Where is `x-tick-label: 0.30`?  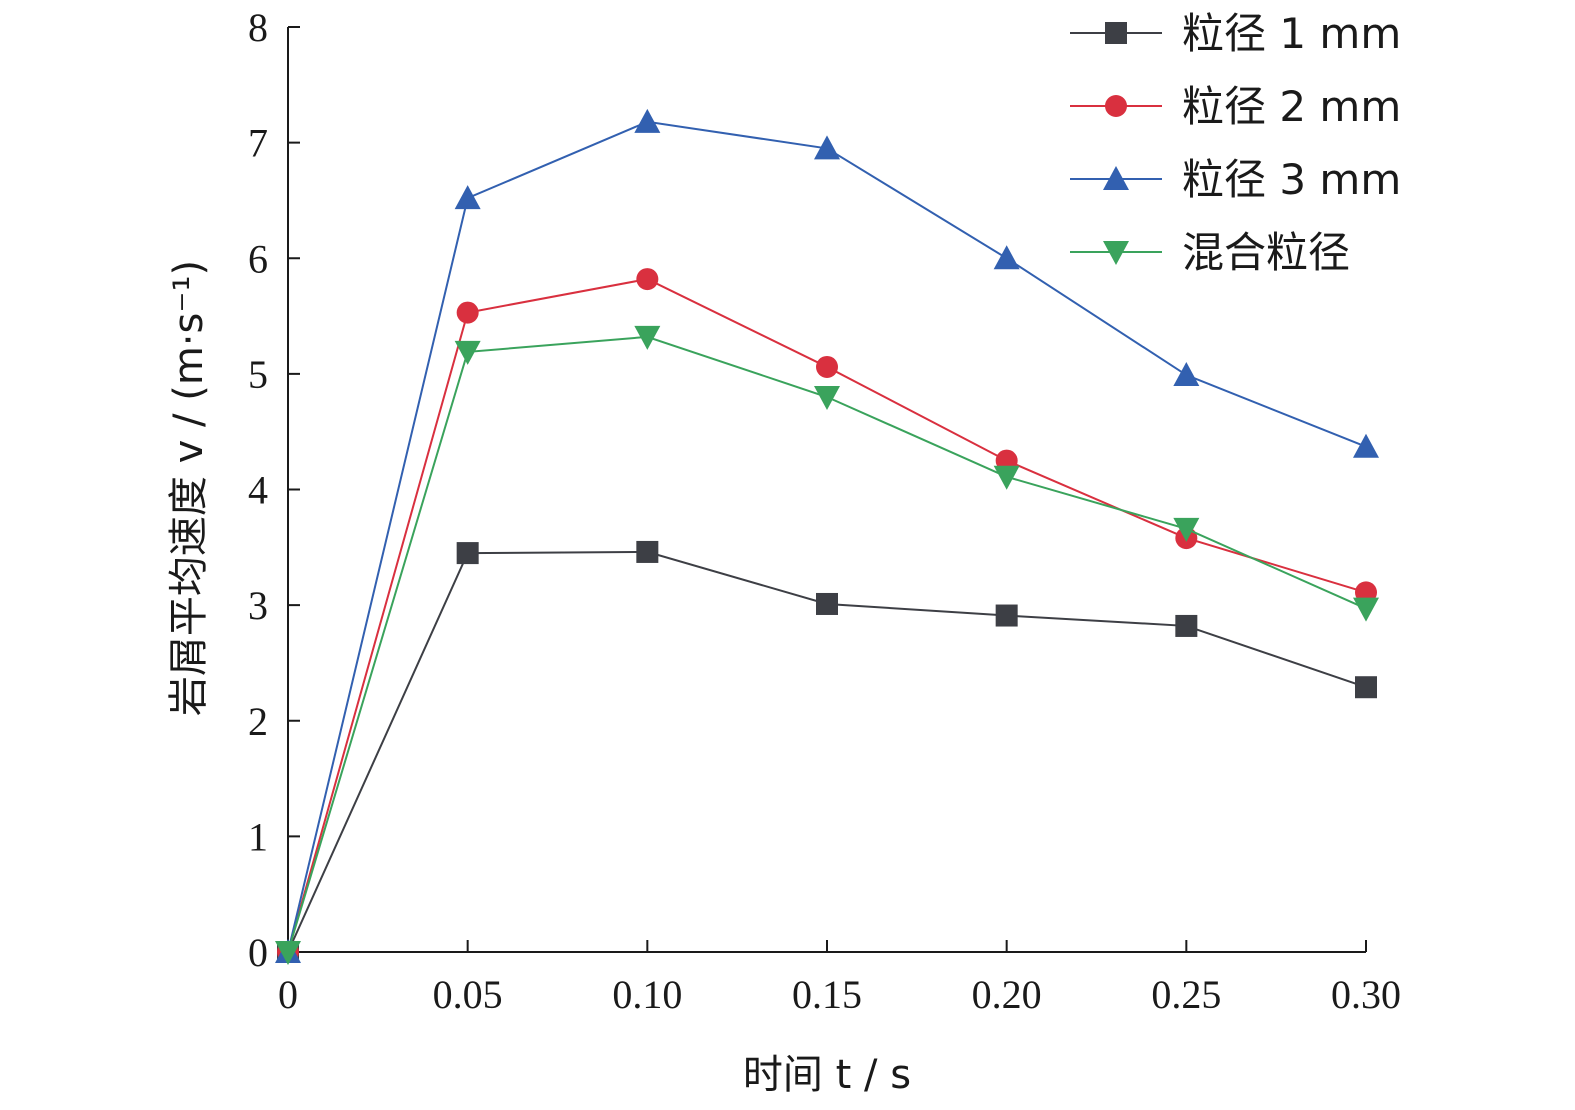
x-tick-label: 0.30 is located at coordinates (1366, 994).